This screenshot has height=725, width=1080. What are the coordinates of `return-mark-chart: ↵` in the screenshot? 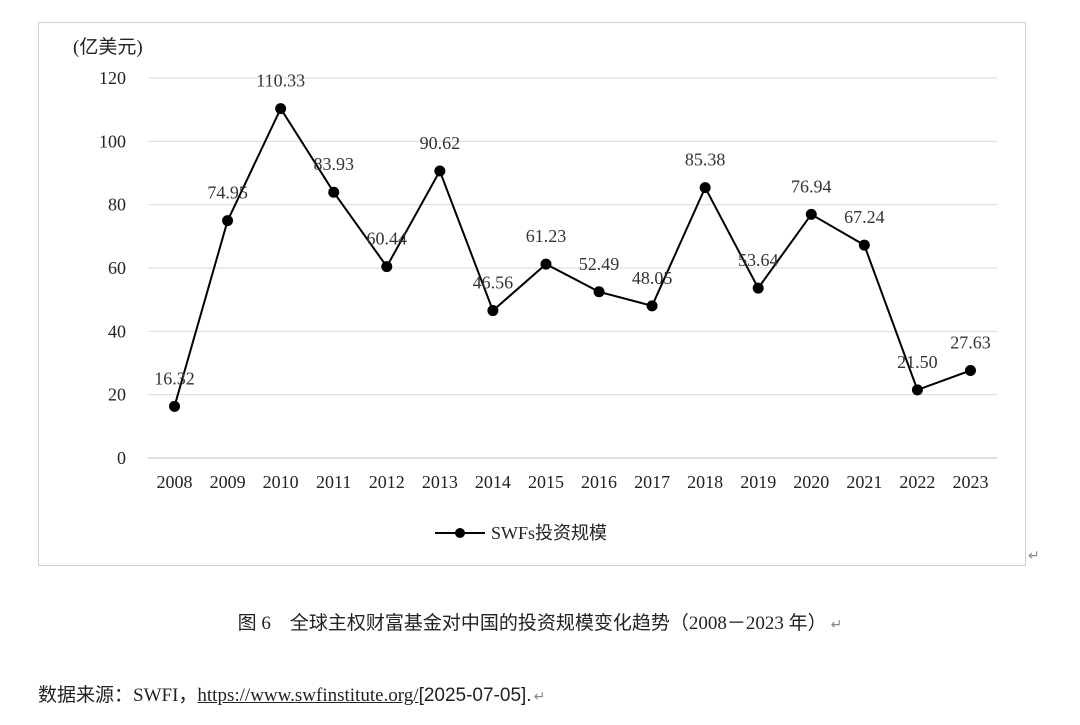 It's located at (1034, 556).